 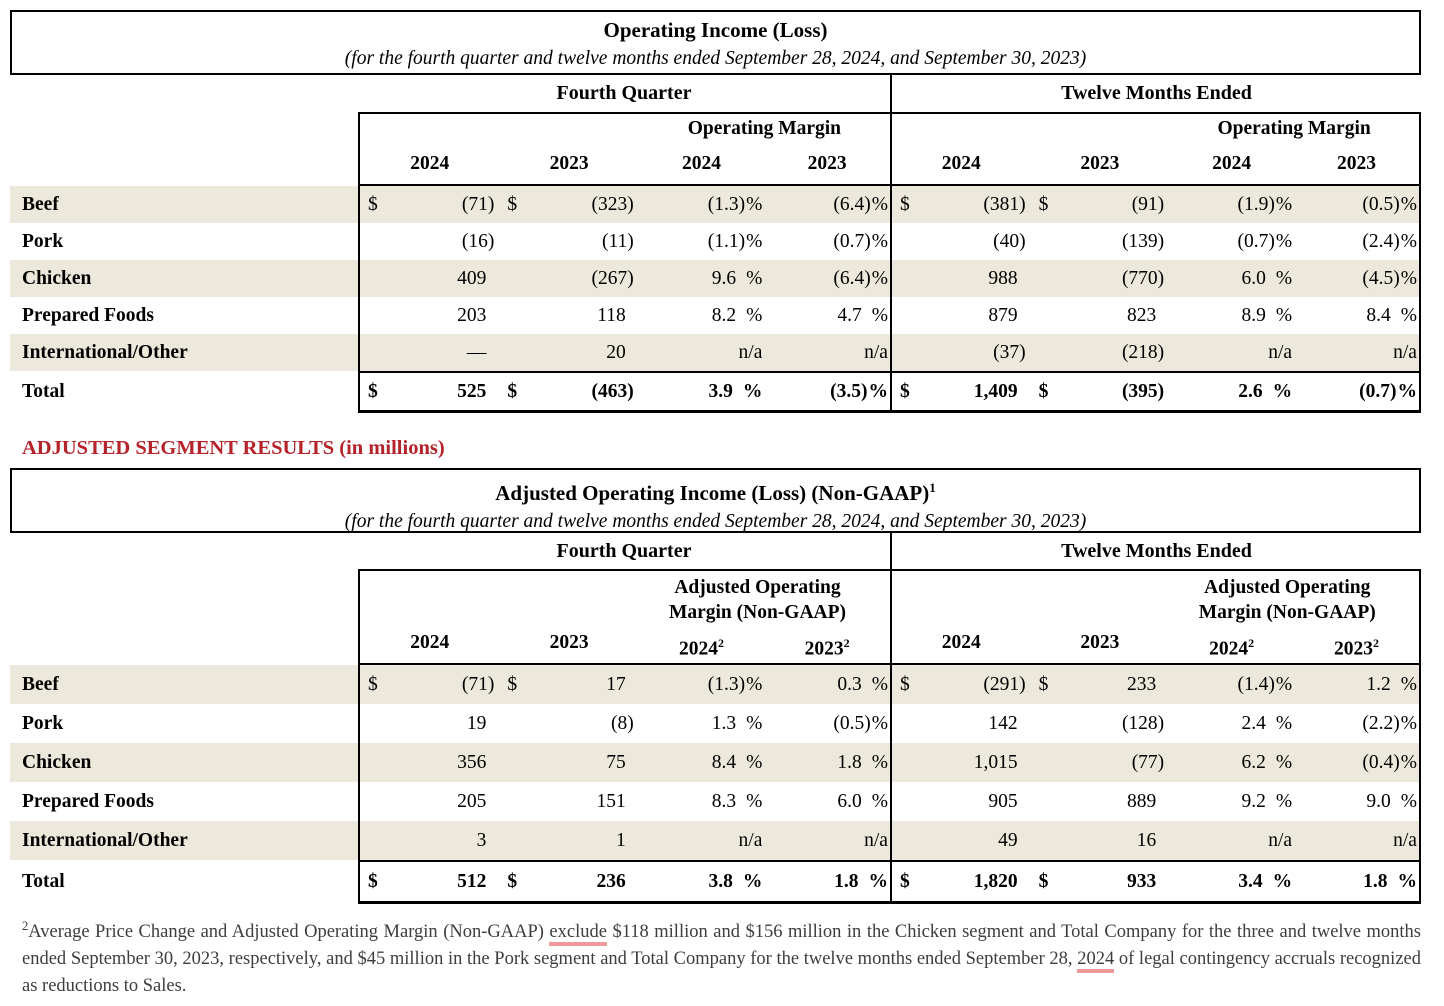 I want to click on year-column-header: 20232, so click(x=1357, y=648).